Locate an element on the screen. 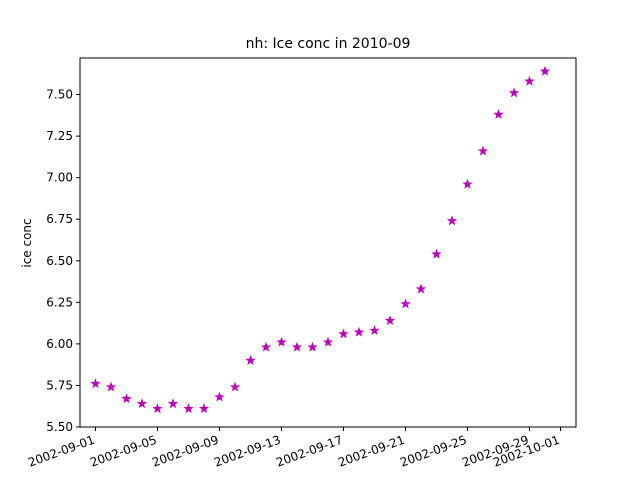 The image size is (640, 480). y-tick-label: 7.25 is located at coordinates (59, 136).